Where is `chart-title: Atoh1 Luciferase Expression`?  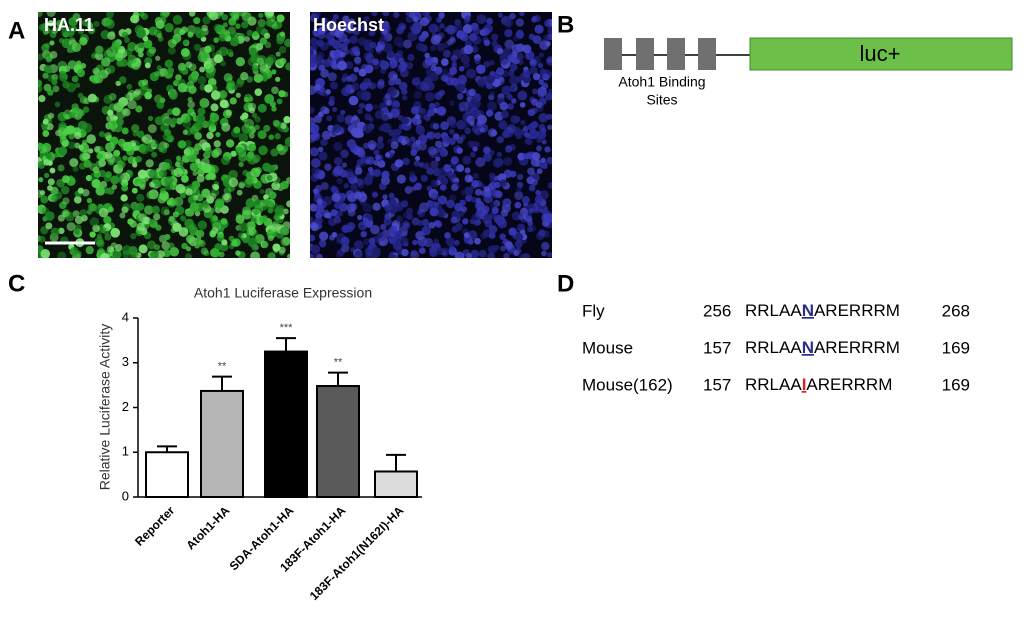
chart-title: Atoh1 Luciferase Expression is located at coordinates (283, 293).